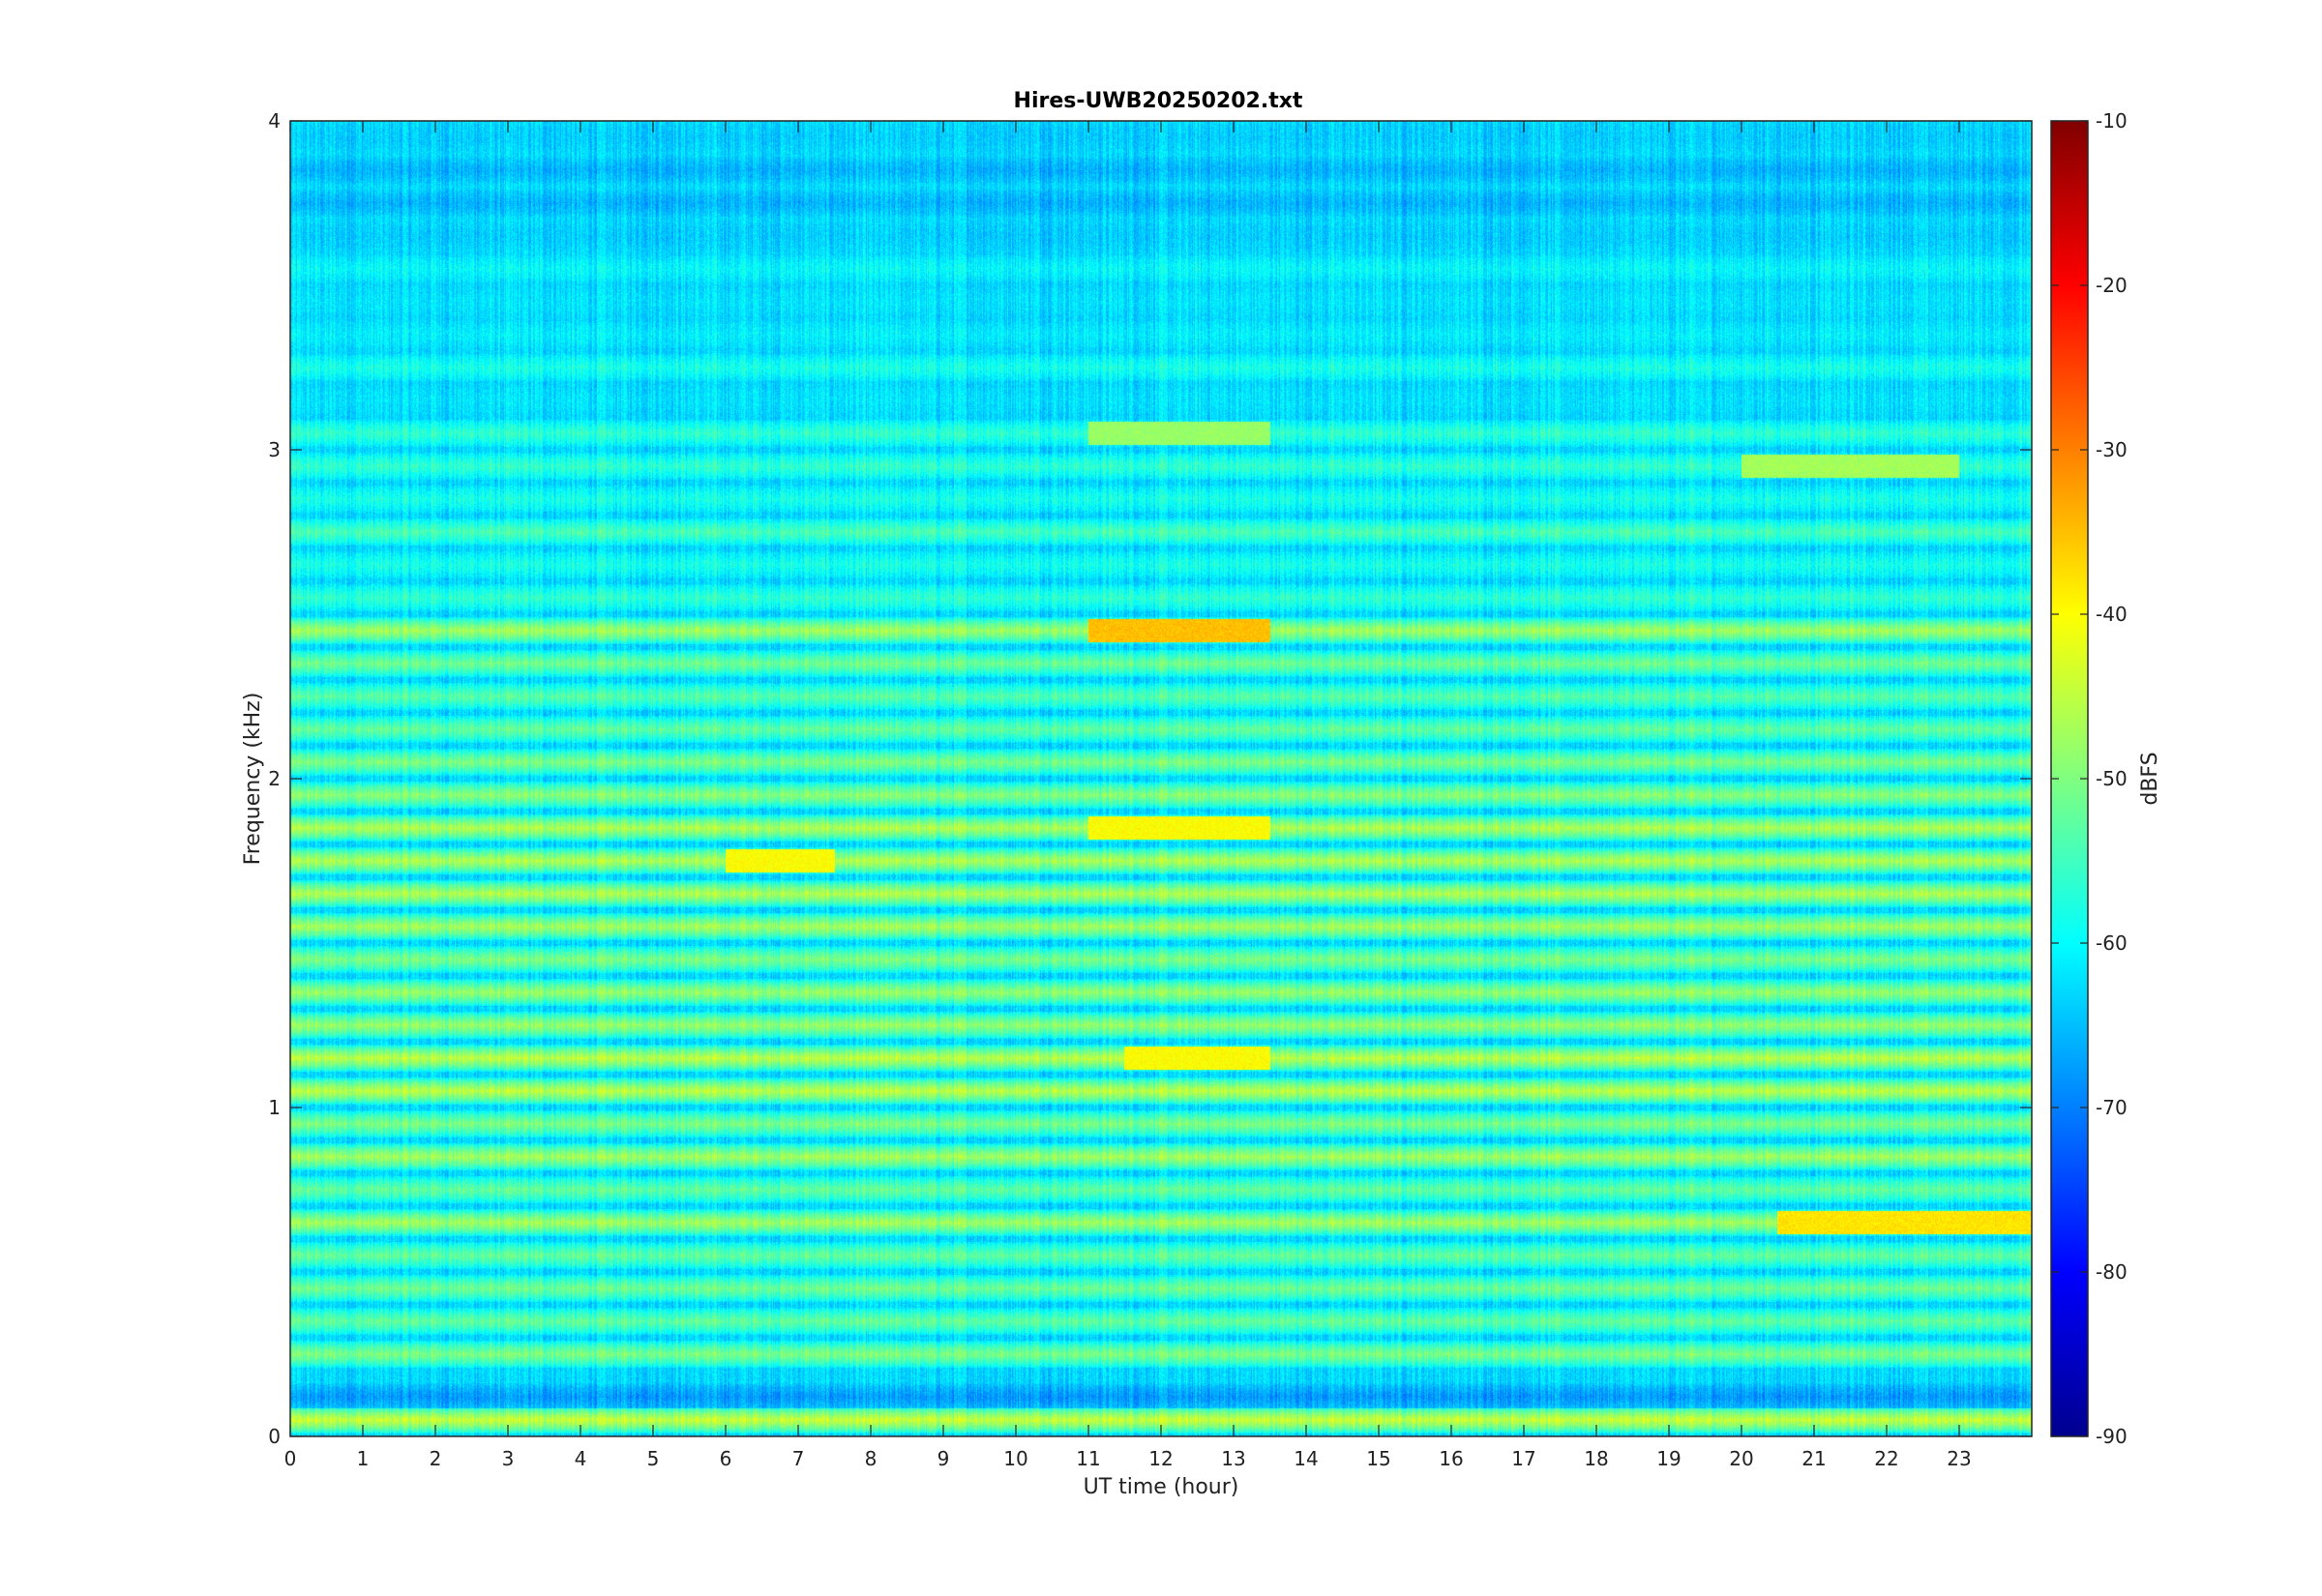 This screenshot has height=1596, width=2322. Describe the element at coordinates (1451, 1458) in the screenshot. I see `x-tick-label: 16` at that location.